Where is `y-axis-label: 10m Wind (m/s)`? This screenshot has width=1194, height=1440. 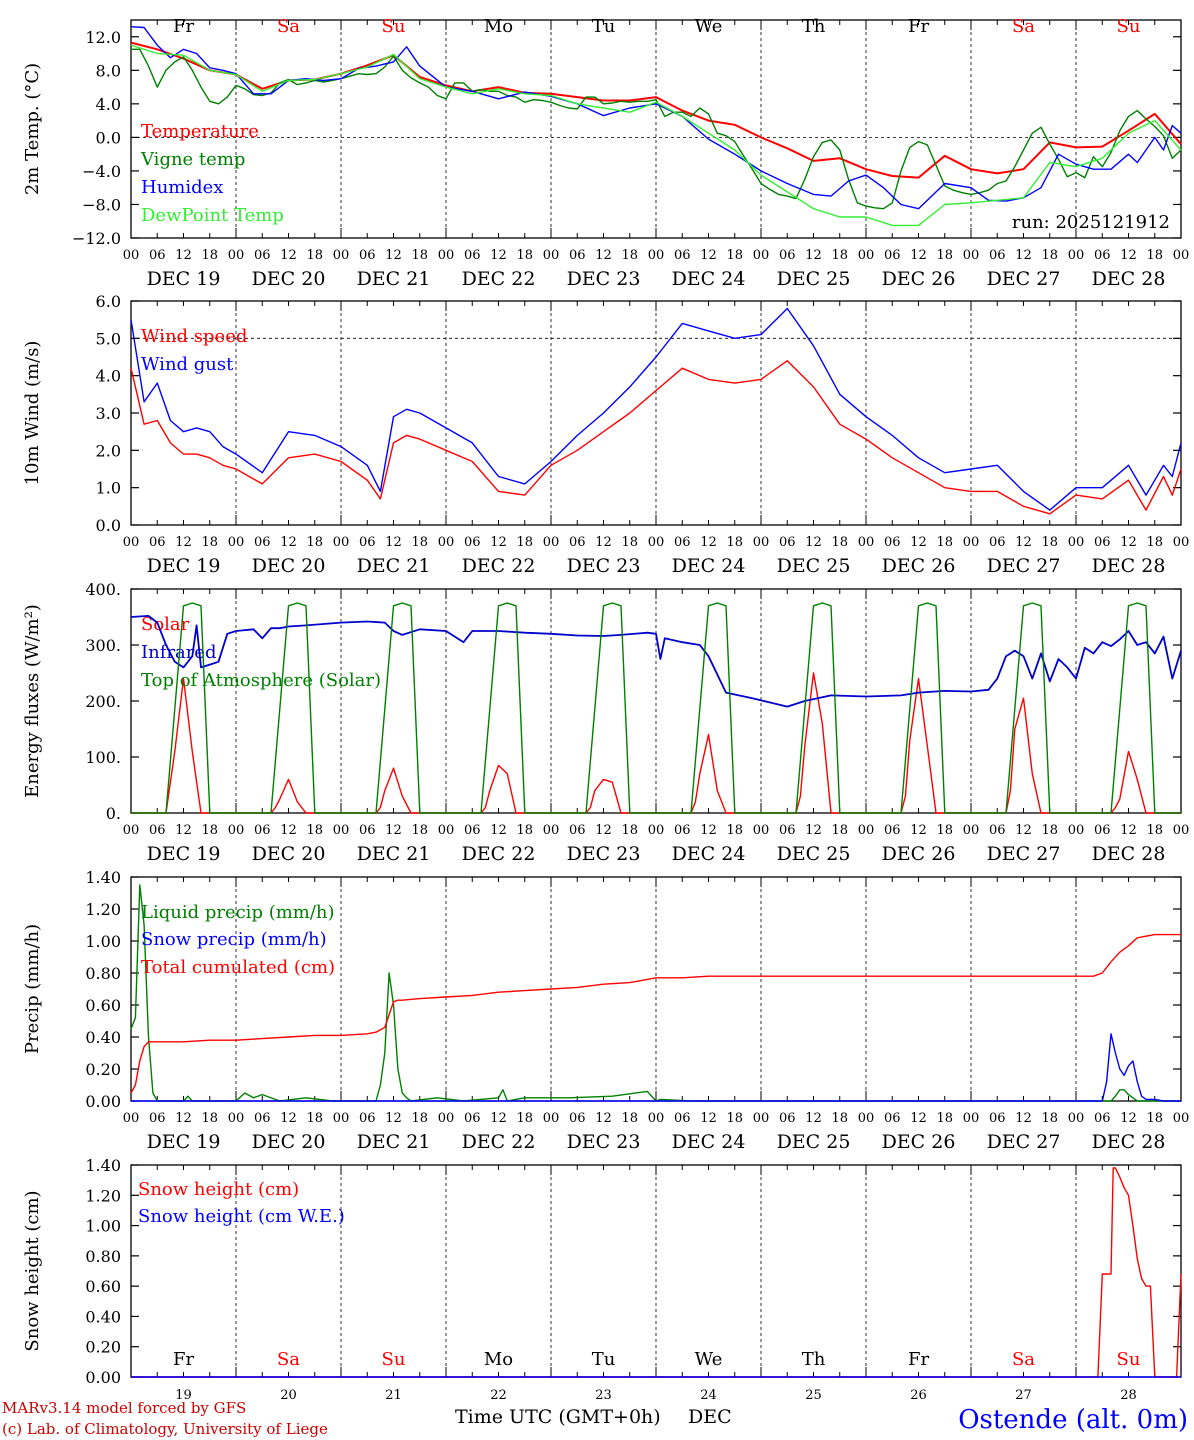
y-axis-label: 10m Wind (m/s) is located at coordinates (32, 413).